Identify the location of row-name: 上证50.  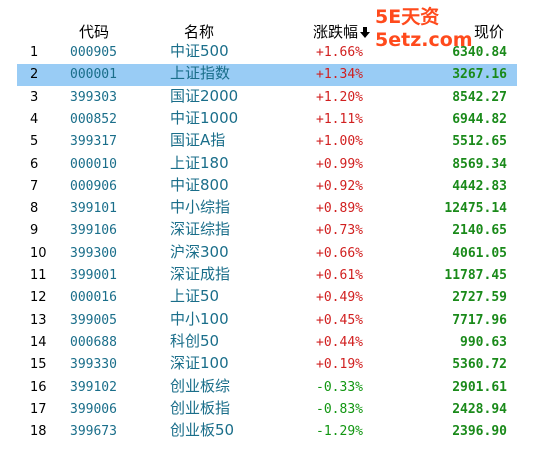
(195, 296).